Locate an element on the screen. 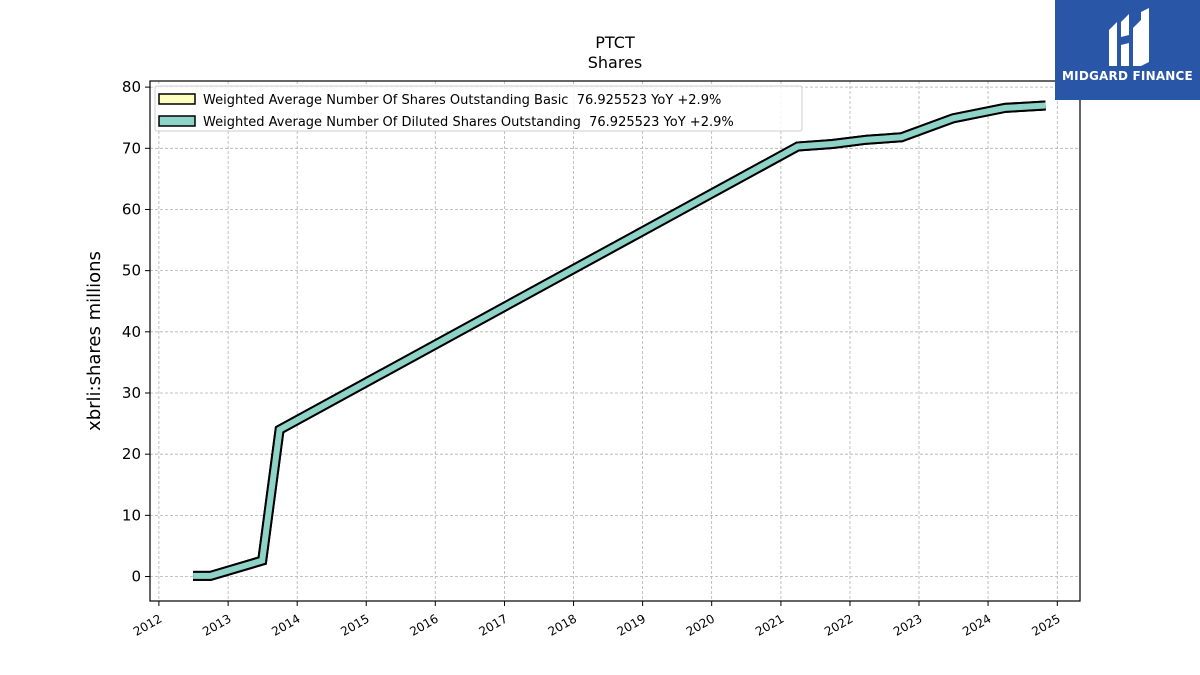 This screenshot has width=1200, height=675. brand-logo: MIDGARD FINANCE is located at coordinates (1127, 50).